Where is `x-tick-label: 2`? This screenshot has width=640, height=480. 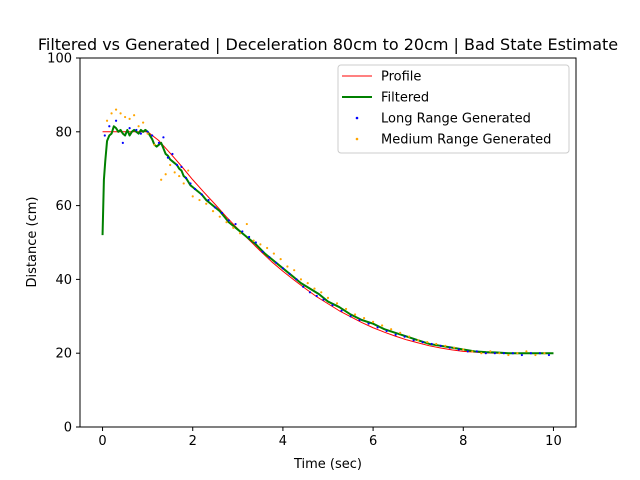 x-tick-label: 2 is located at coordinates (193, 441).